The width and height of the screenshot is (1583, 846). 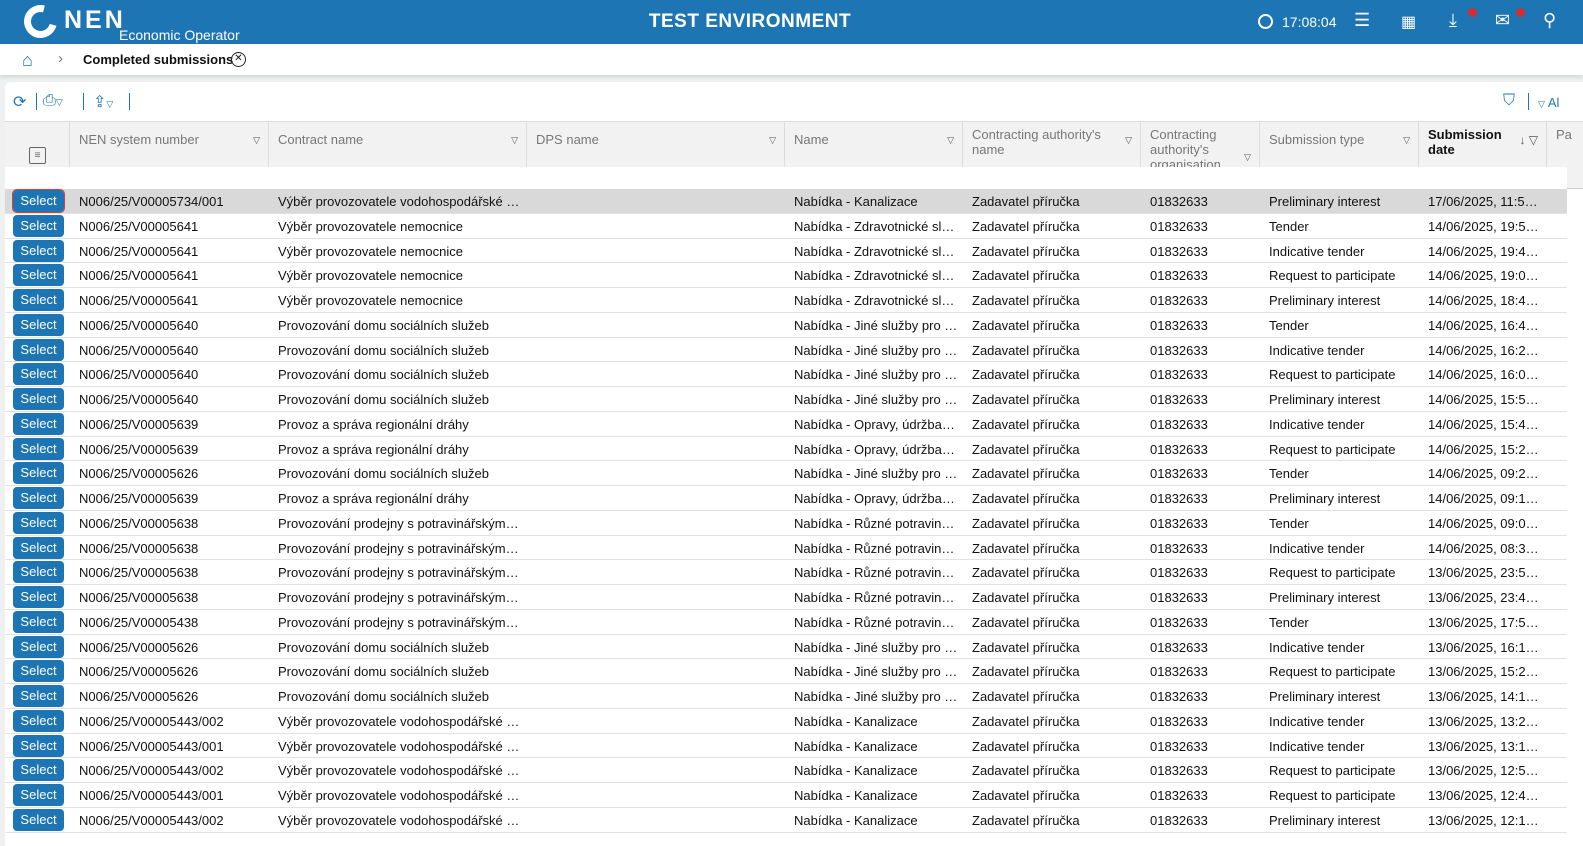 What do you see at coordinates (103, 102) in the screenshot?
I see `export-icon: ⇪▽` at bounding box center [103, 102].